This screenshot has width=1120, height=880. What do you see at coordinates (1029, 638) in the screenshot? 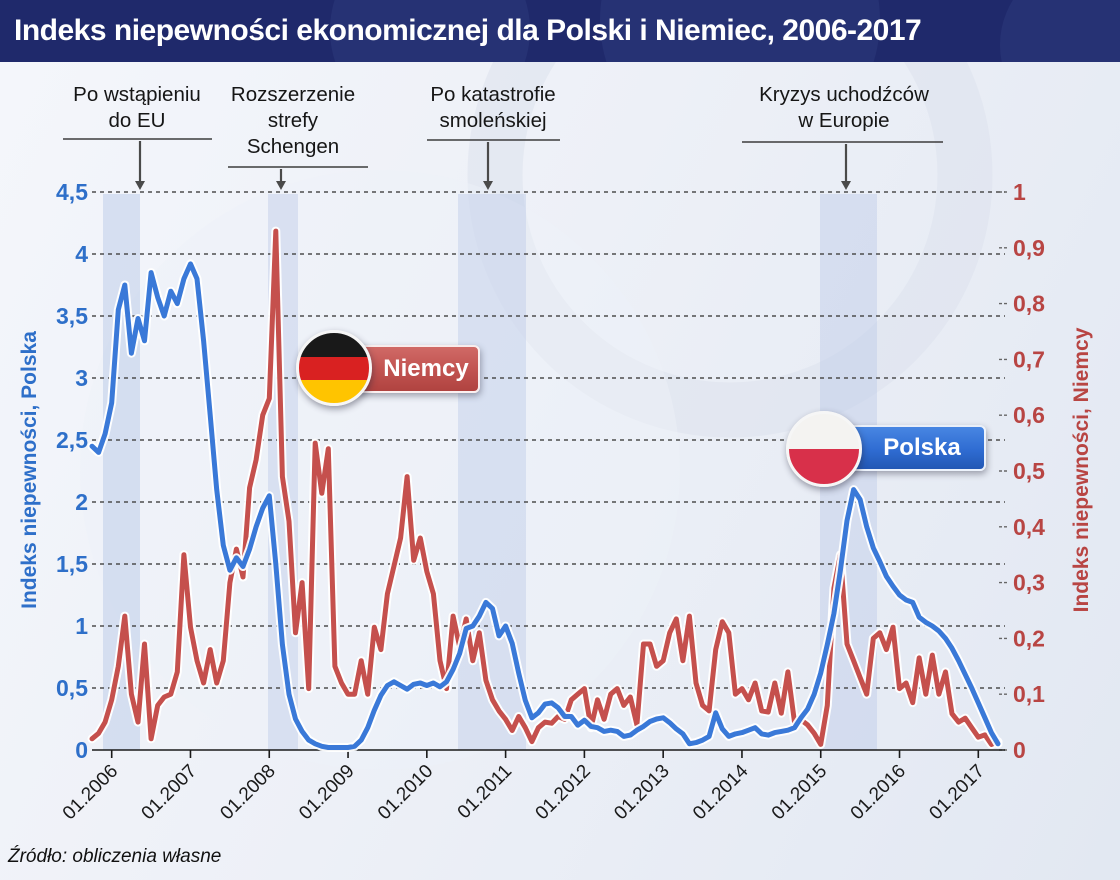
I see `right-axis-tick-label: 0,2` at bounding box center [1029, 638].